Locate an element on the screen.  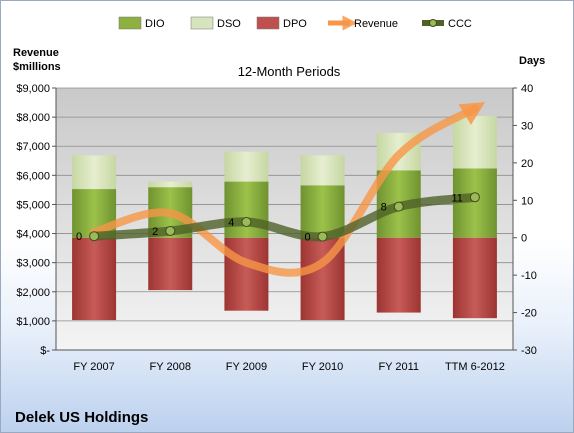
legend-item-dpo: DPO is located at coordinates (281, 23).